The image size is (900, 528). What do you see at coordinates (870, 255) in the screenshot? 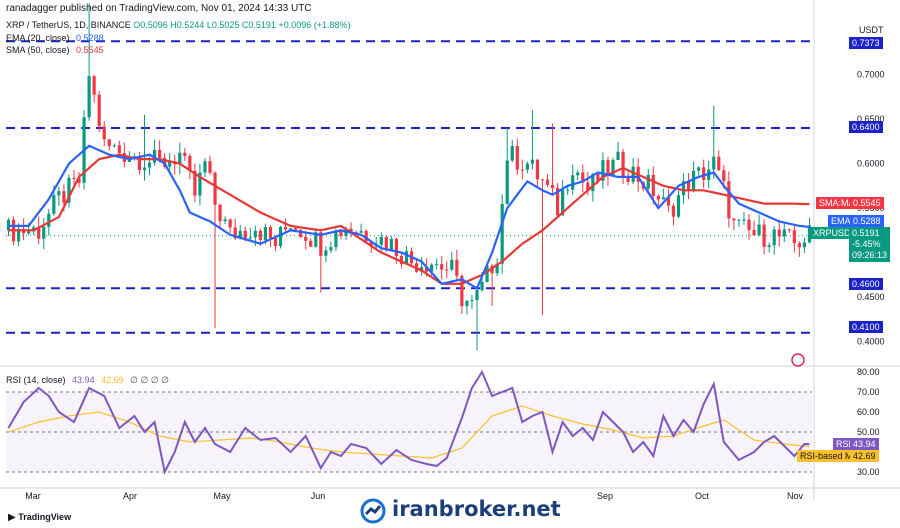
I see `candle-timer: 09:26:13` at bounding box center [870, 255].